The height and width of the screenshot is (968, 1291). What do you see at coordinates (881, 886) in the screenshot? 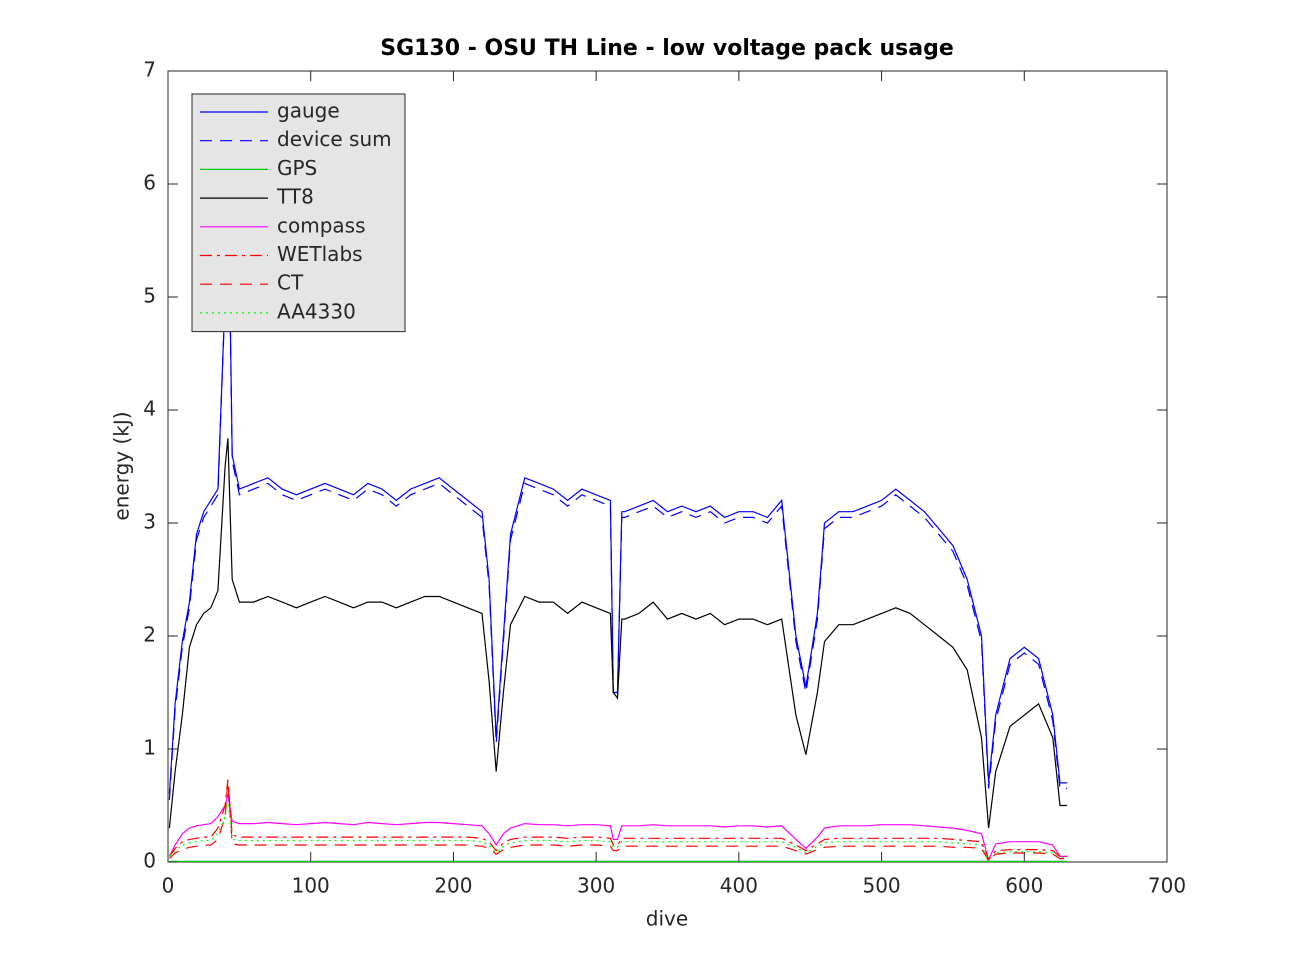
I see `x-tick-label: 500` at bounding box center [881, 886].